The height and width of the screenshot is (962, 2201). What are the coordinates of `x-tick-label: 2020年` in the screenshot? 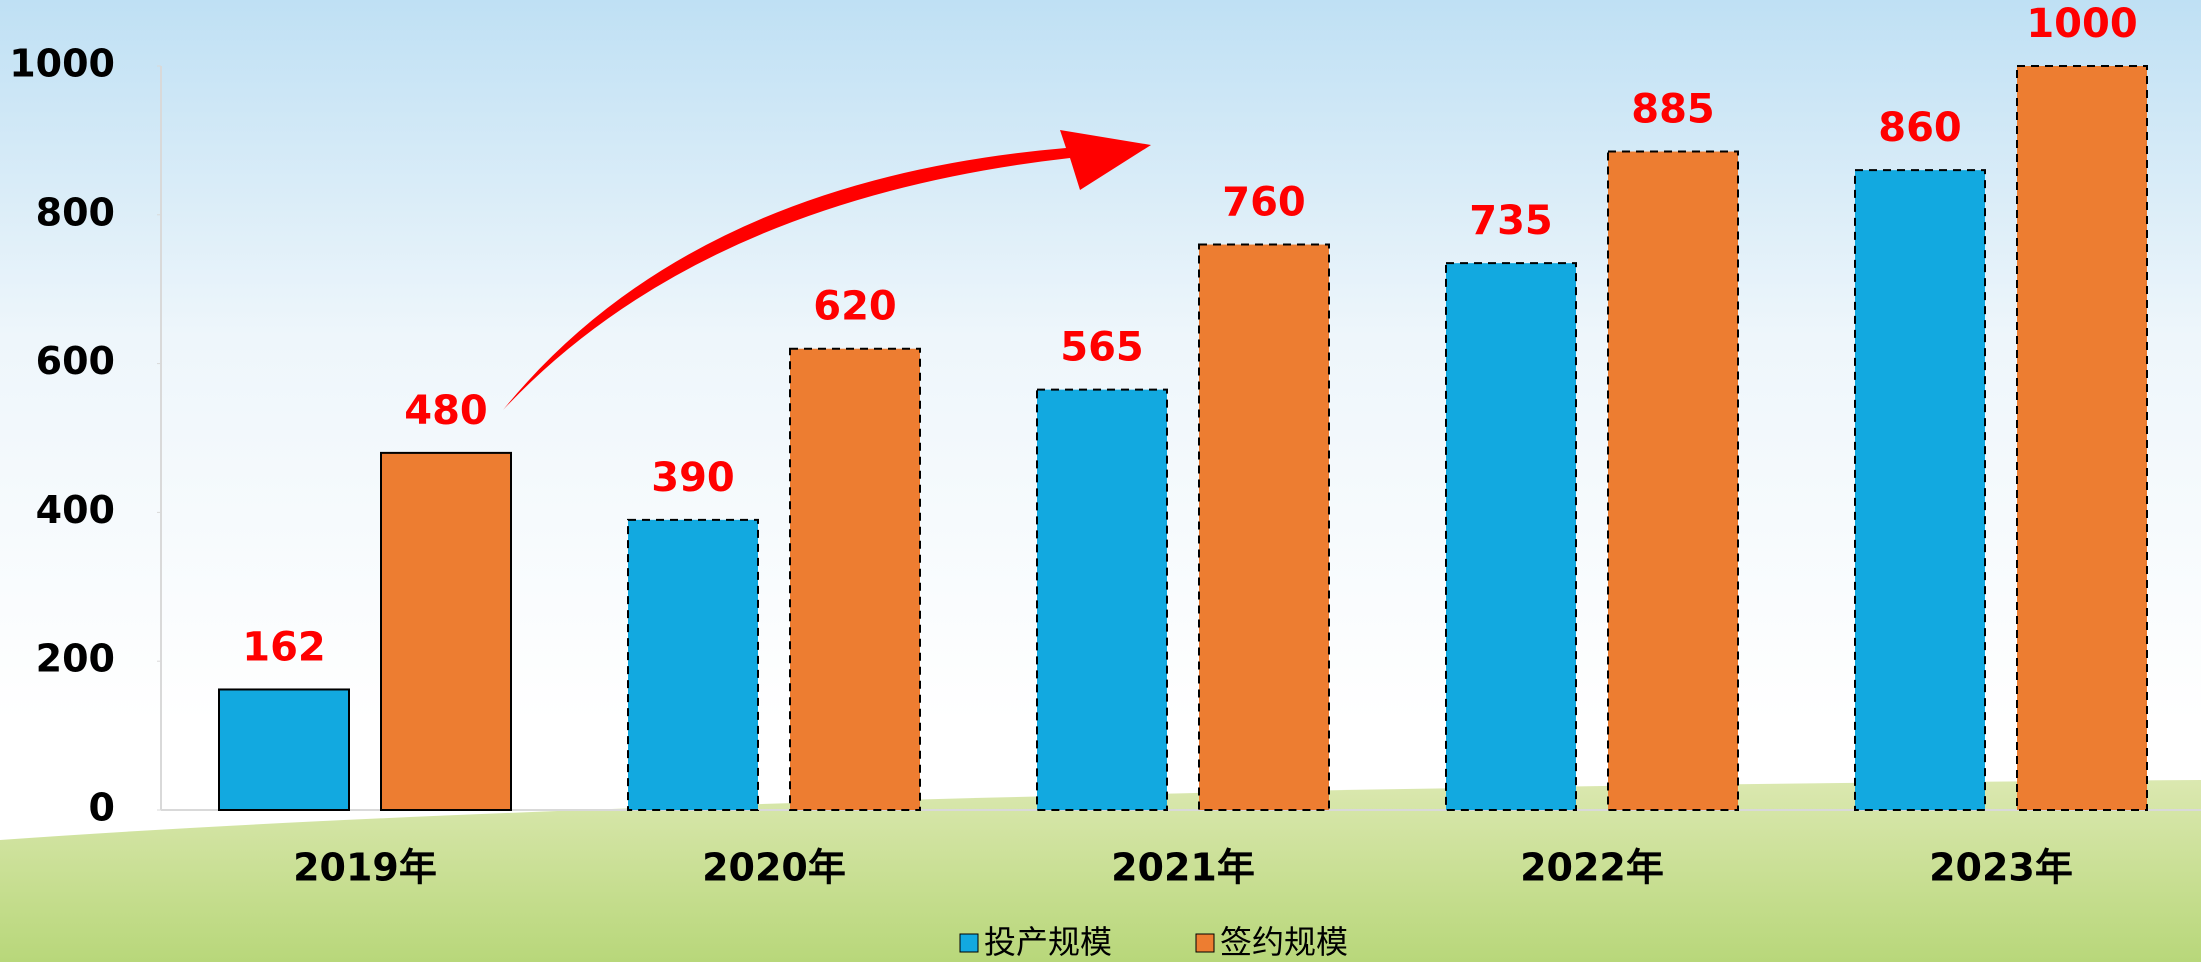 It's located at (774, 868).